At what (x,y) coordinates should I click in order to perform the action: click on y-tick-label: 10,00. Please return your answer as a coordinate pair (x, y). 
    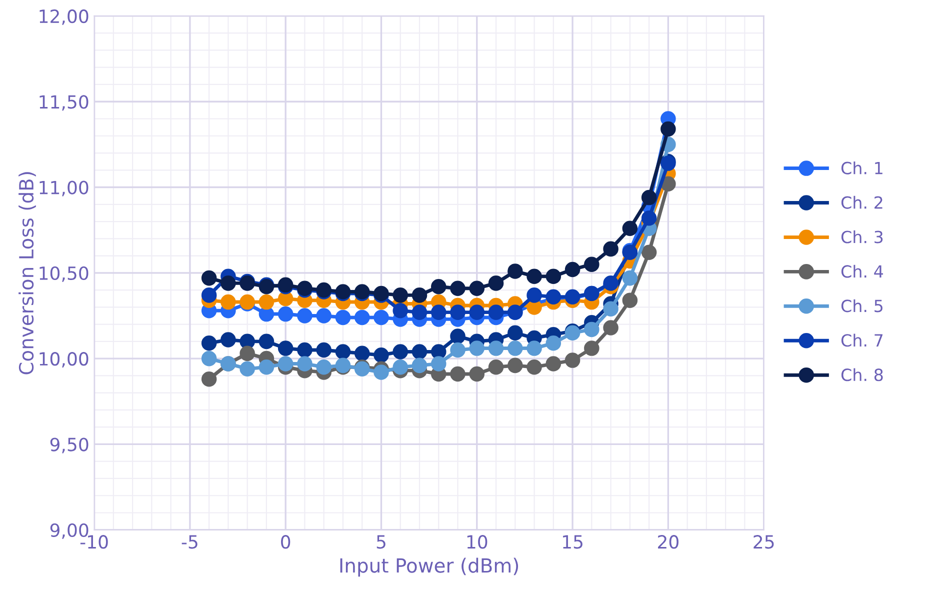
    Looking at the image, I should click on (64, 360).